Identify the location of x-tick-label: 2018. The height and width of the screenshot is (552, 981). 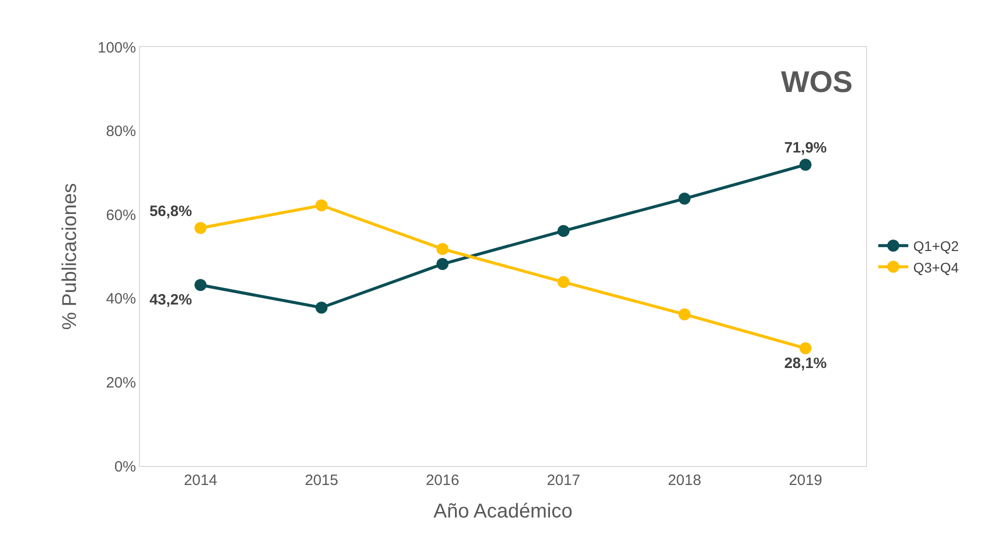
(685, 480).